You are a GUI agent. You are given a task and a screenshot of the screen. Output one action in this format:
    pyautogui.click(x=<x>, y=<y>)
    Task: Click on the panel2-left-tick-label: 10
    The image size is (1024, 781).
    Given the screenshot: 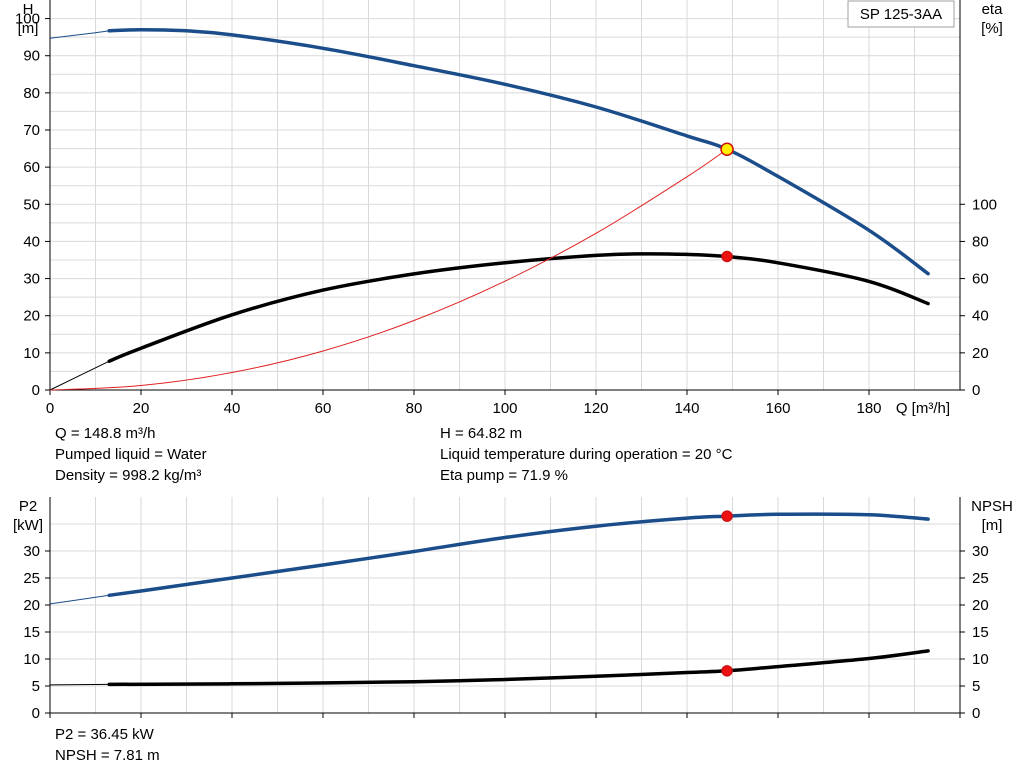 What is the action you would take?
    pyautogui.click(x=31, y=659)
    